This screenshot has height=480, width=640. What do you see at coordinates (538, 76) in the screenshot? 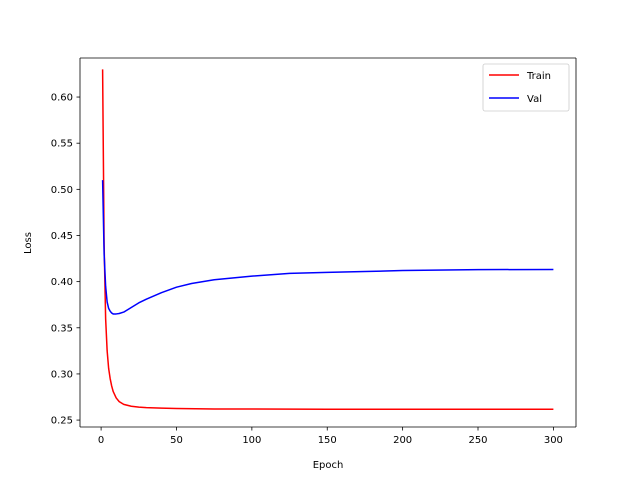
I see `legend-label-train: Train` at bounding box center [538, 76].